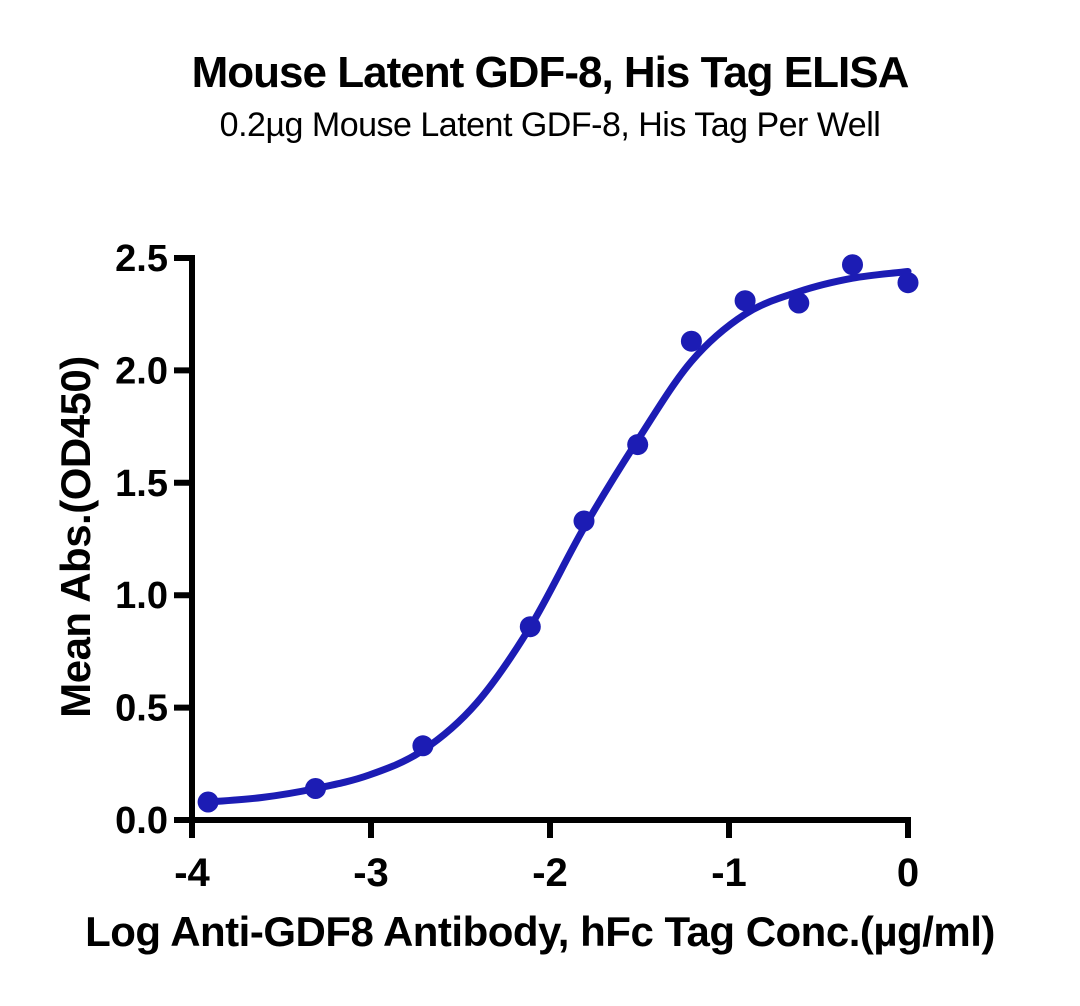  What do you see at coordinates (371, 873) in the screenshot?
I see `x-tick-label: -3` at bounding box center [371, 873].